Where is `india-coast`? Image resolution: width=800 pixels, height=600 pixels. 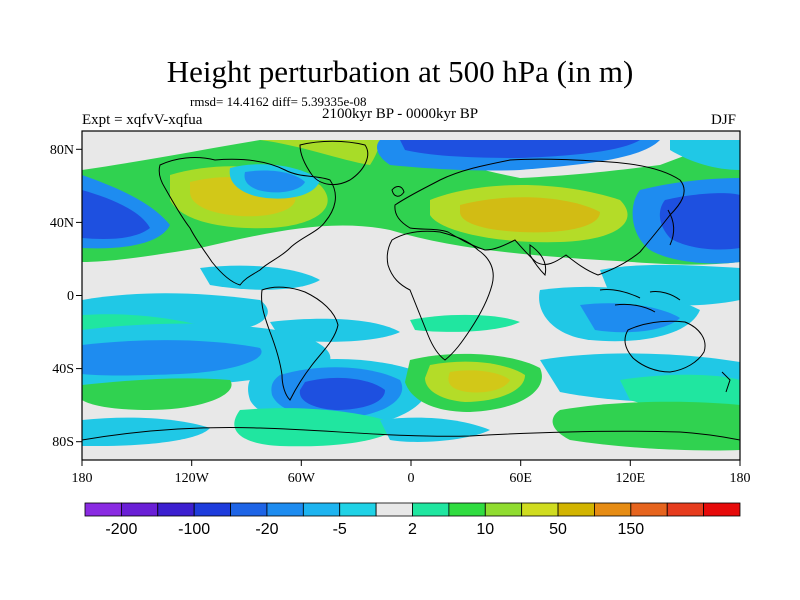 india-coast is located at coordinates (538, 260).